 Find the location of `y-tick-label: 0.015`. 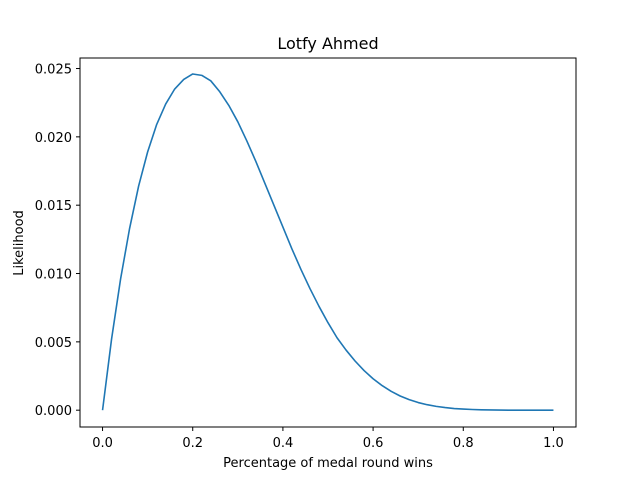

y-tick-label: 0.015 is located at coordinates (53, 206).